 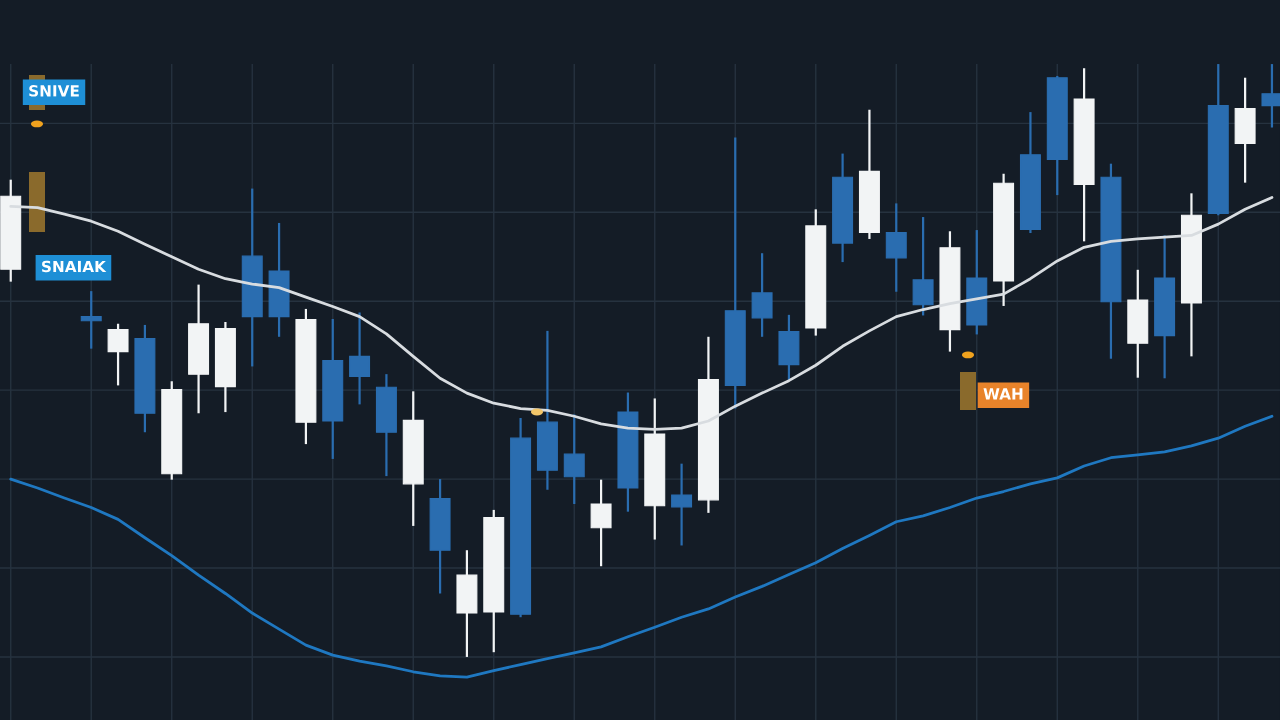 What do you see at coordinates (1003, 394) in the screenshot?
I see `annotation: WAH` at bounding box center [1003, 394].